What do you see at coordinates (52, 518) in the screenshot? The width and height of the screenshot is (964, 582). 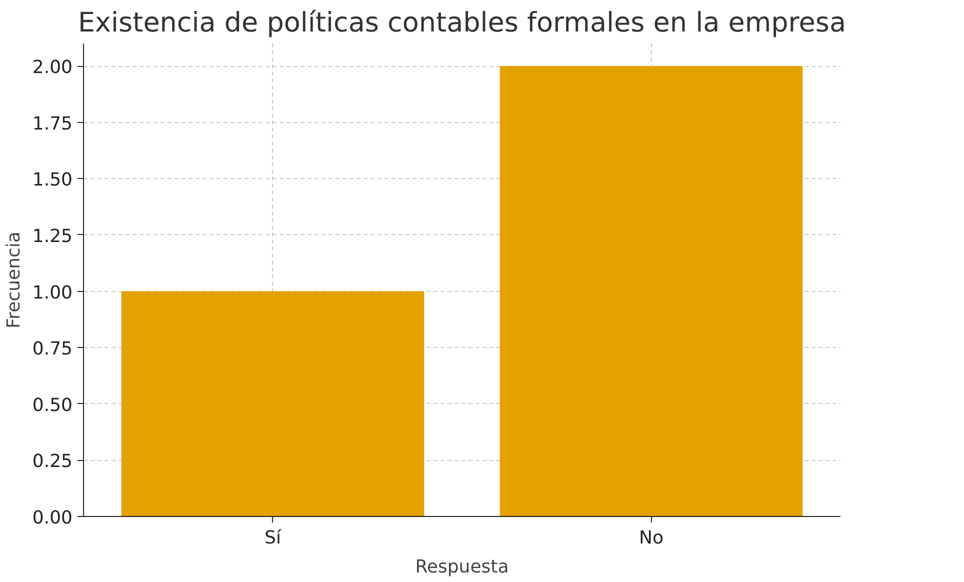 I see `y-tick-label: 0.00` at bounding box center [52, 518].